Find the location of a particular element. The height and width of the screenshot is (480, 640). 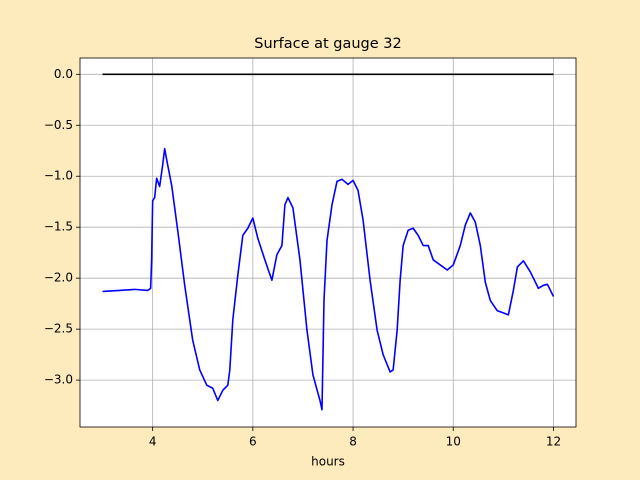

x-tick-label: 8 is located at coordinates (353, 442).